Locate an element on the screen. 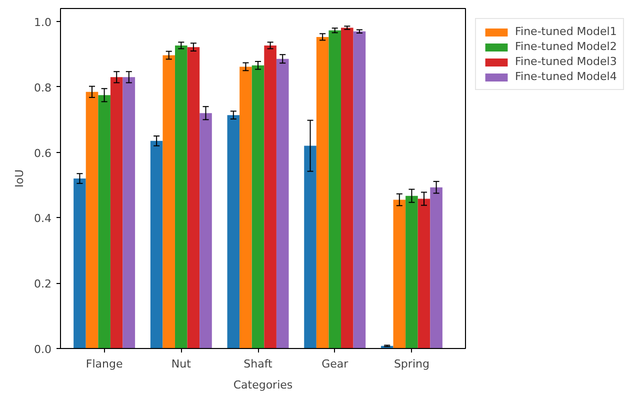  y-tick-label: 0.4 is located at coordinates (43, 219).